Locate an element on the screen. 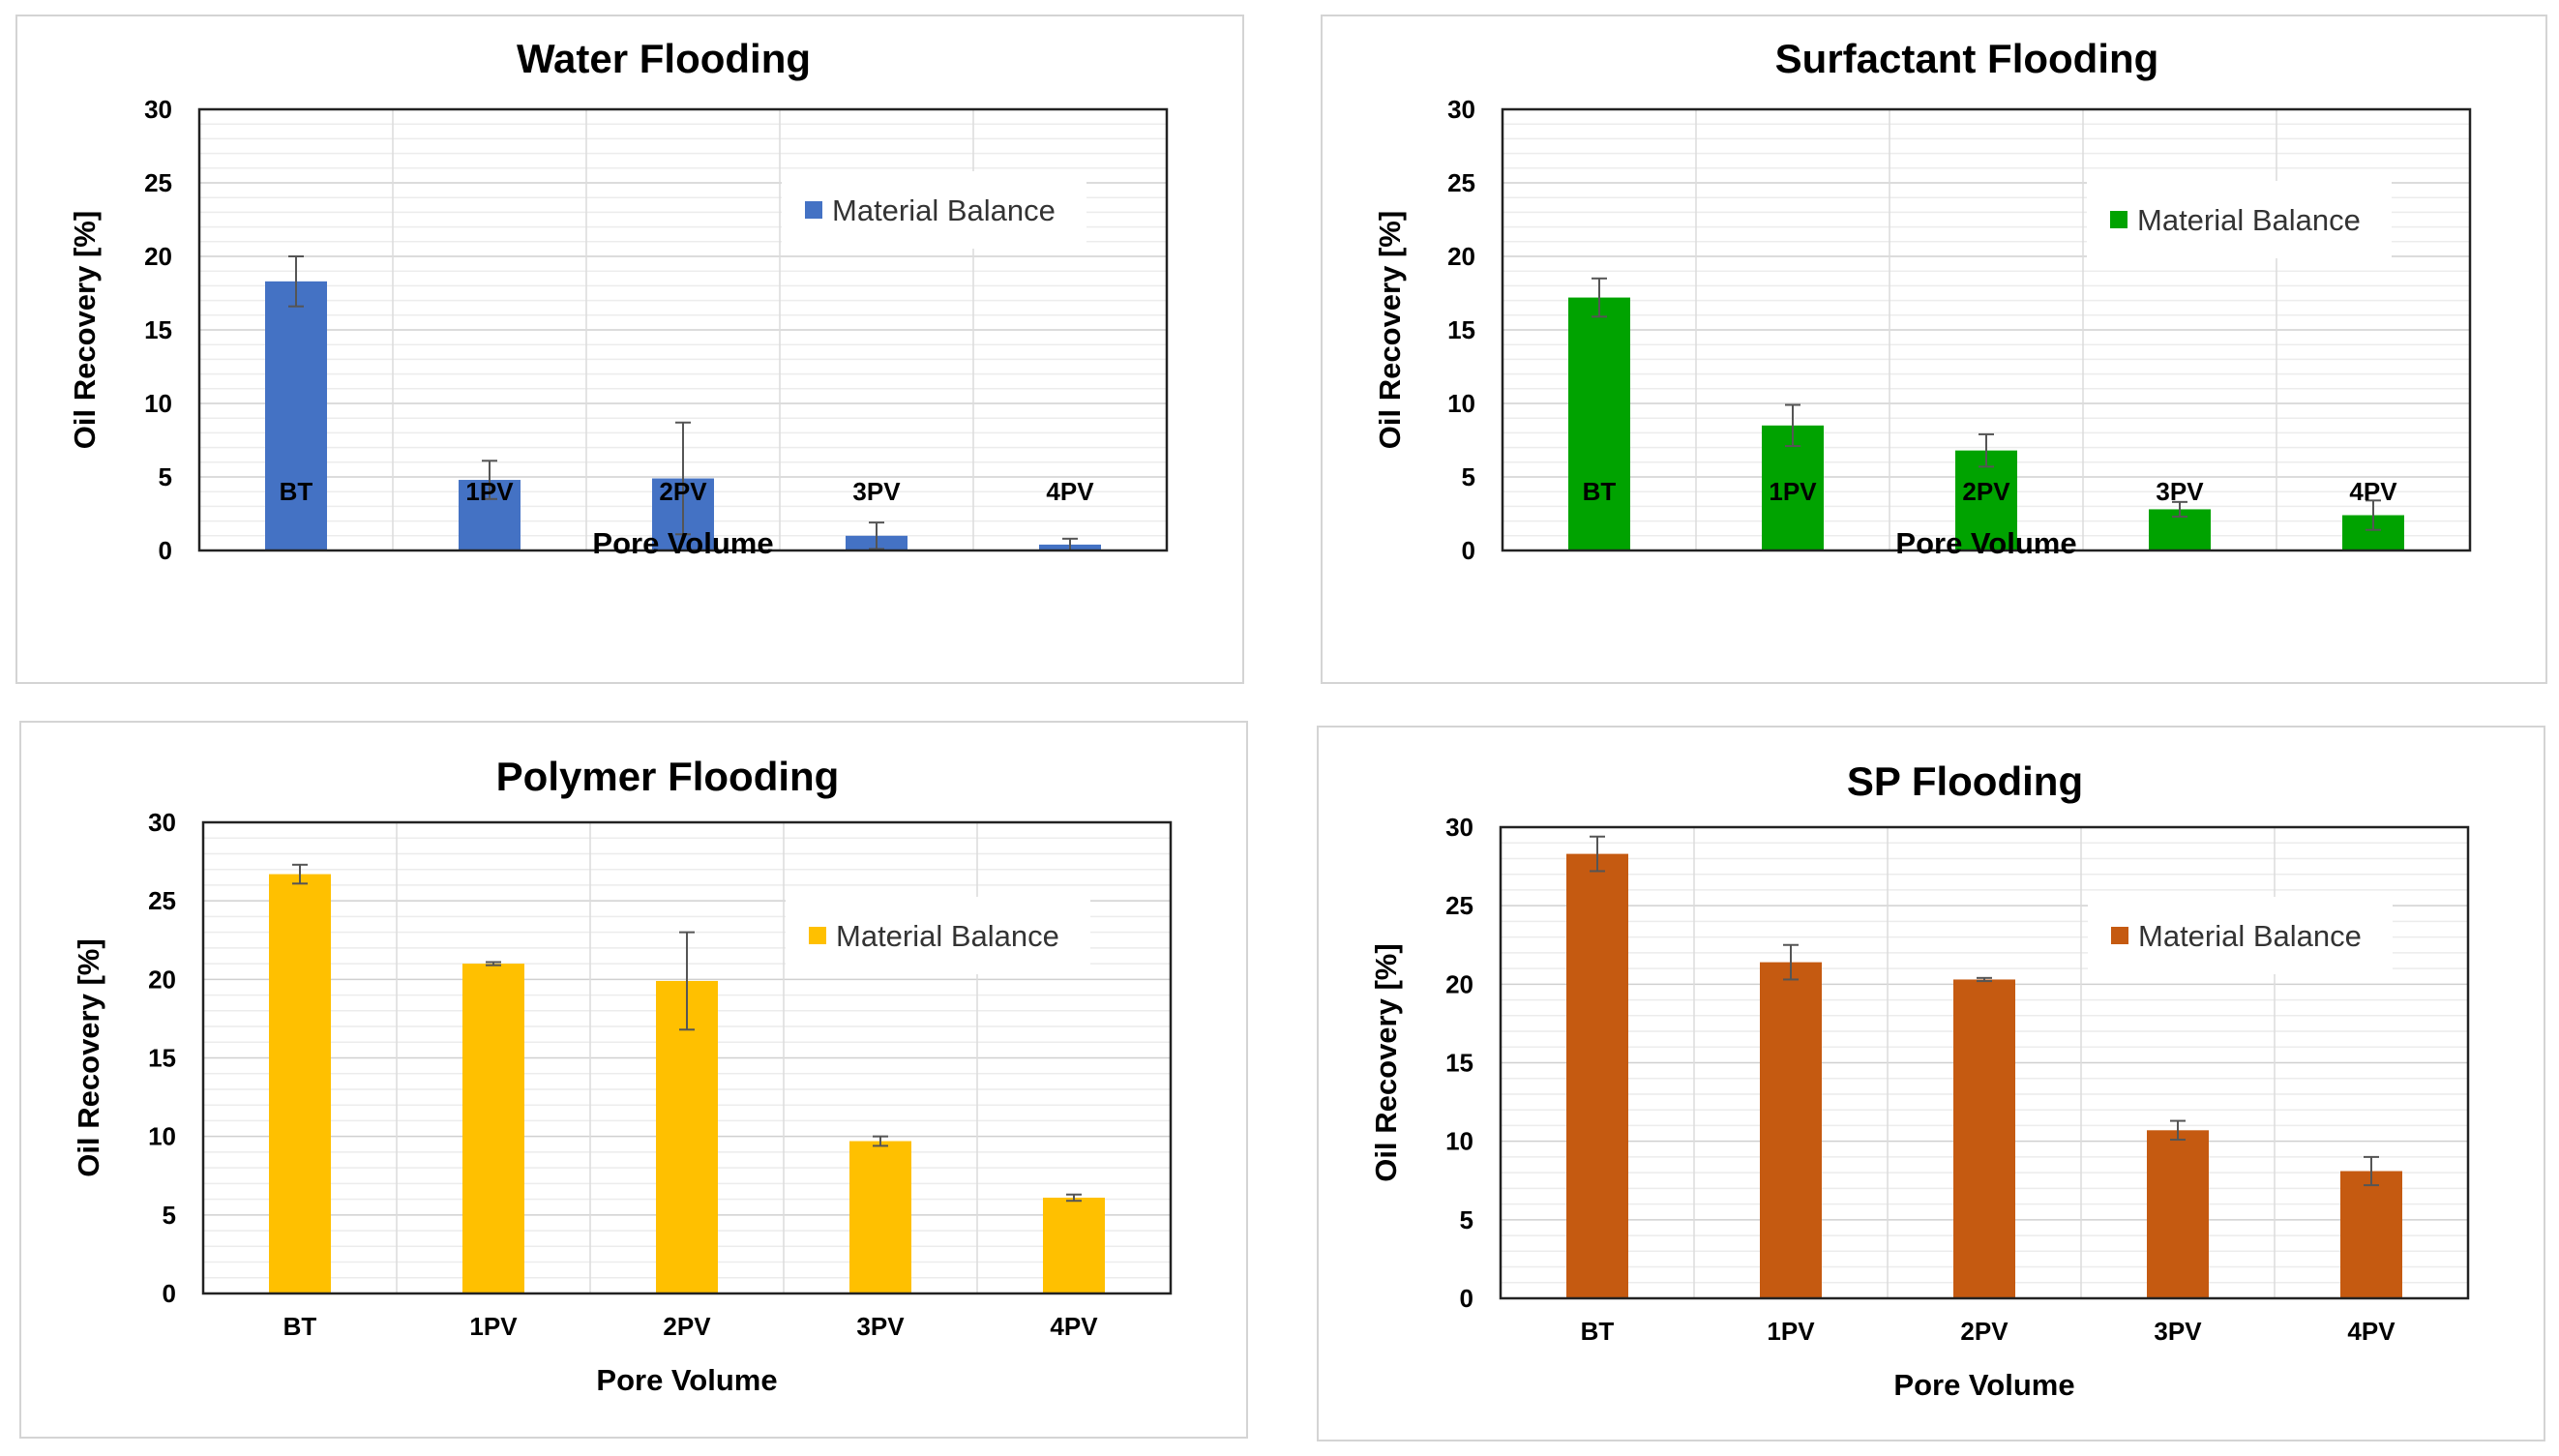 Image resolution: width=2559 pixels, height=1456 pixels. chart-title: Surfactant Flooding is located at coordinates (1967, 59).